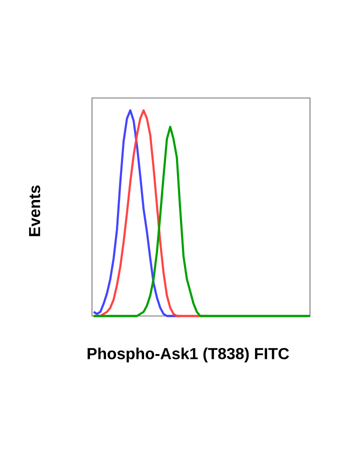 Image resolution: width=350 pixels, height=467 pixels. I want to click on x-axis-title: Phospho-Ask1 (T838) FITC, so click(188, 355).